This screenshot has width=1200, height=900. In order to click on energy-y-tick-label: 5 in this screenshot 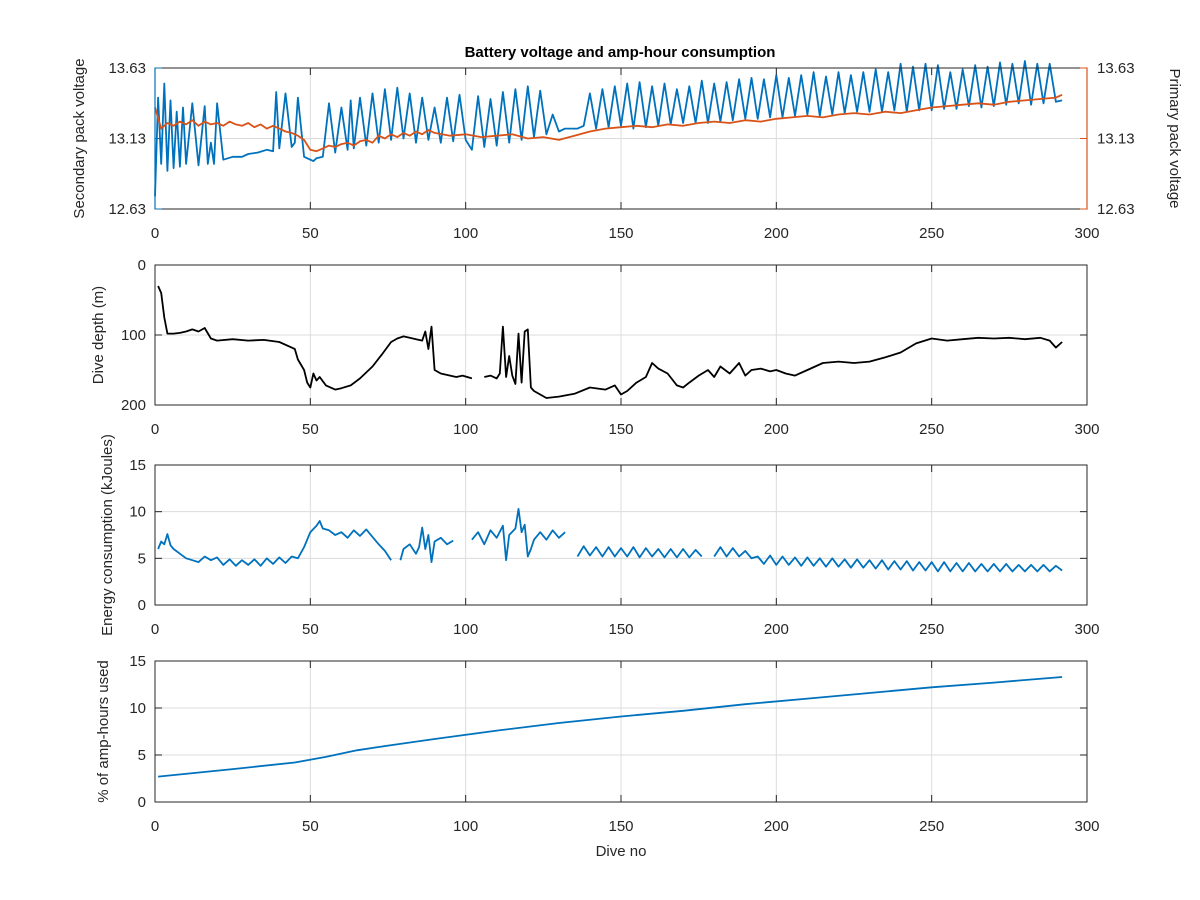, I will do `click(142, 558)`.